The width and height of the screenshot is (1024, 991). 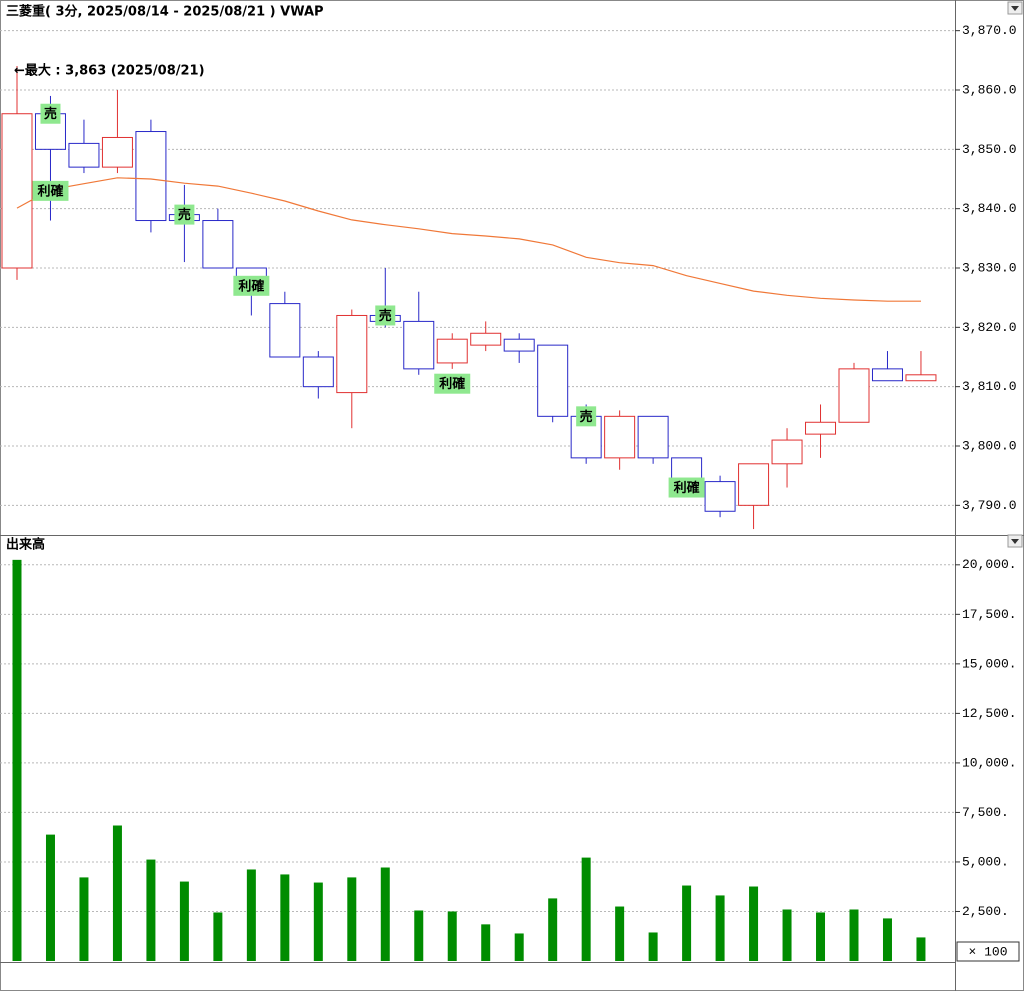 What do you see at coordinates (989, 327) in the screenshot?
I see `y-tick-label: 3,820.0` at bounding box center [989, 327].